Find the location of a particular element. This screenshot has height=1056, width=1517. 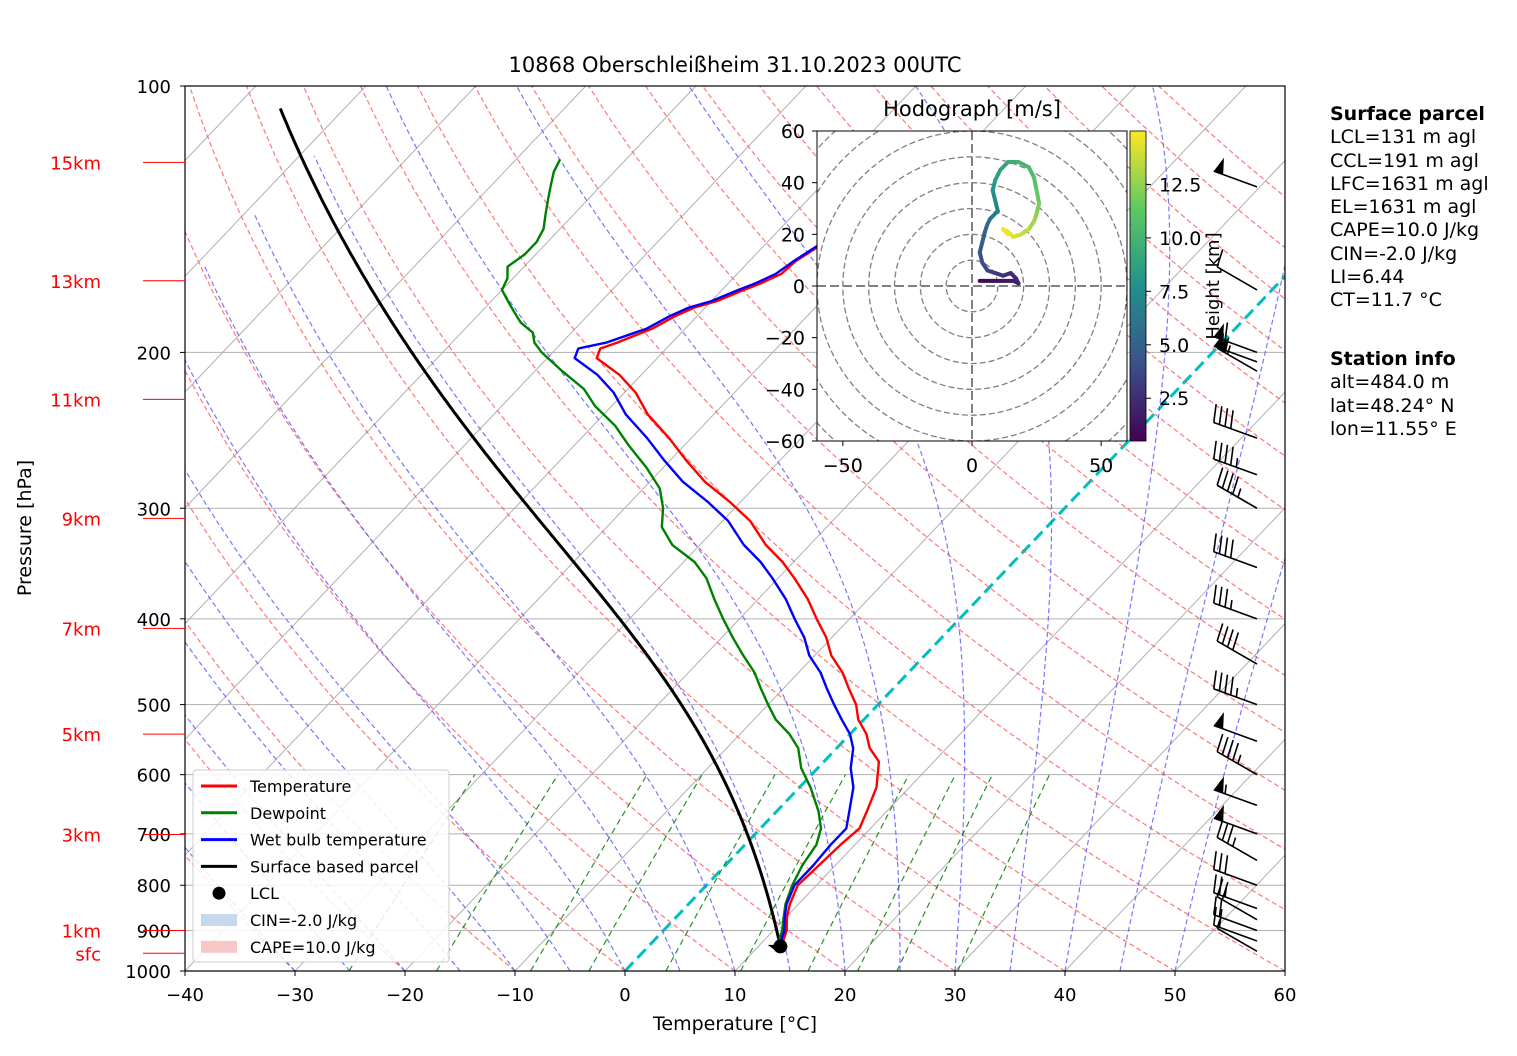

height-label: 1km is located at coordinates (81, 932).